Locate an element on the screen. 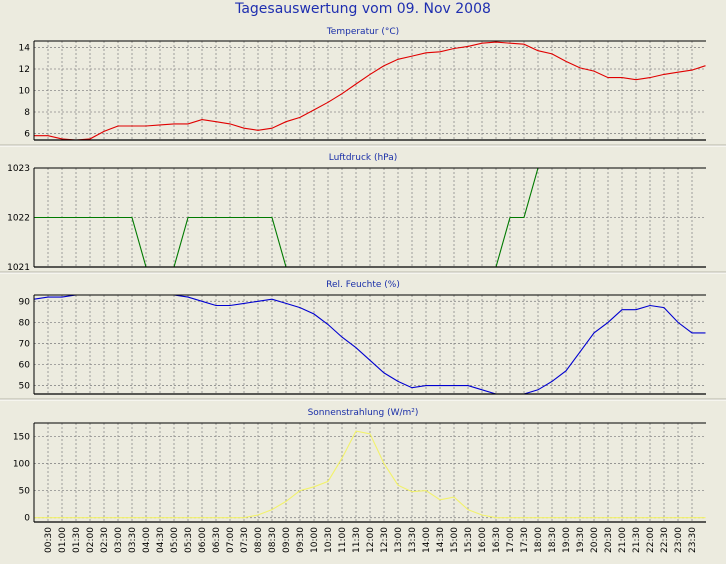  panel-title: Luftdruck (hPa) is located at coordinates (363, 158).